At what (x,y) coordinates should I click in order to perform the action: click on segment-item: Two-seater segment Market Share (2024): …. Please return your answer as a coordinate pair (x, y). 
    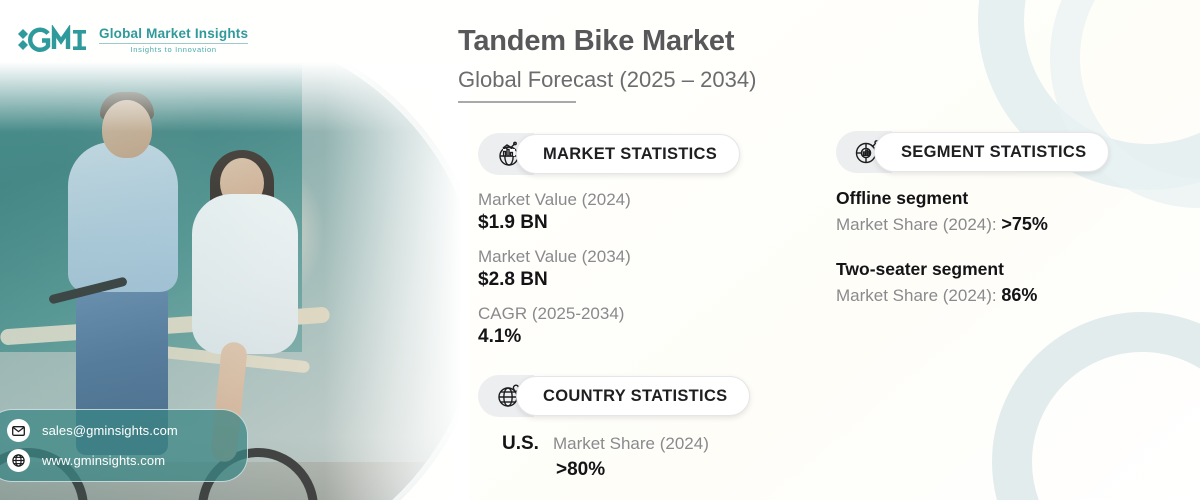
    Looking at the image, I should click on (972, 282).